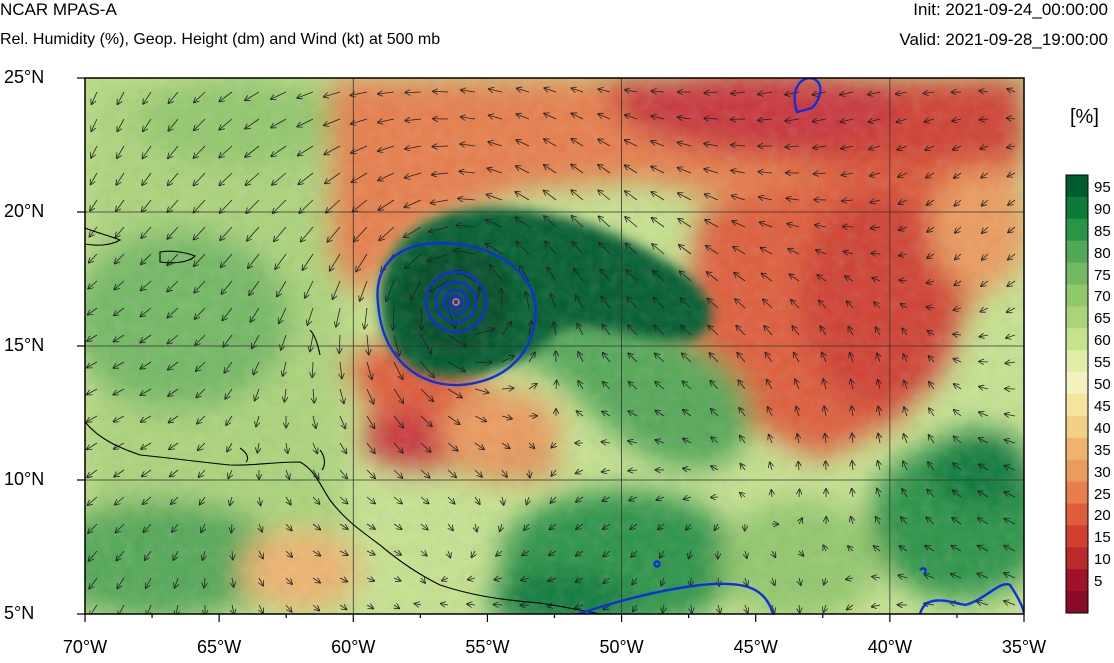  I want to click on init-time: Init: 2021-09-24_00:00:00, so click(1010, 9).